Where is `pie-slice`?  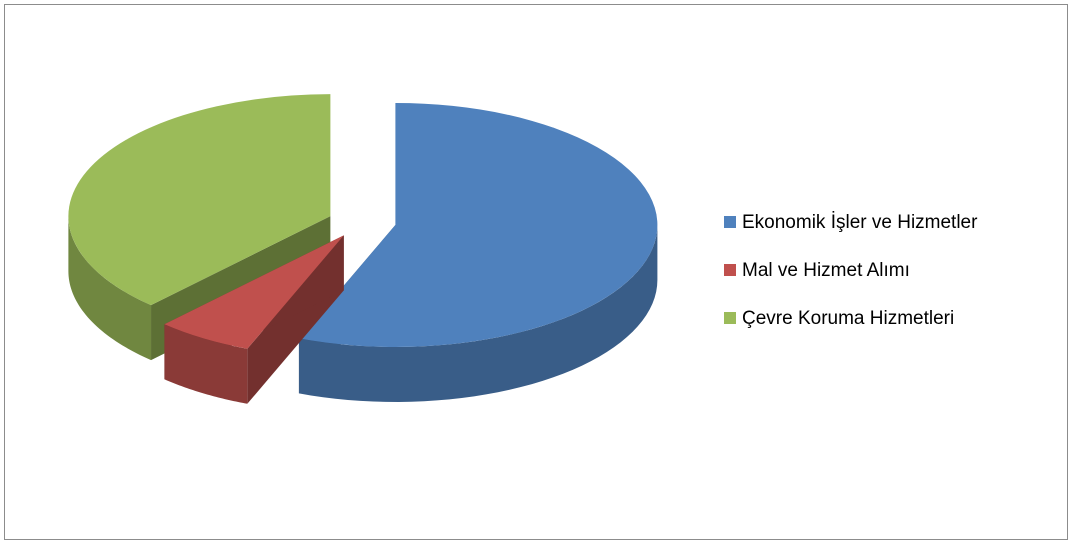 pie-slice is located at coordinates (254, 319).